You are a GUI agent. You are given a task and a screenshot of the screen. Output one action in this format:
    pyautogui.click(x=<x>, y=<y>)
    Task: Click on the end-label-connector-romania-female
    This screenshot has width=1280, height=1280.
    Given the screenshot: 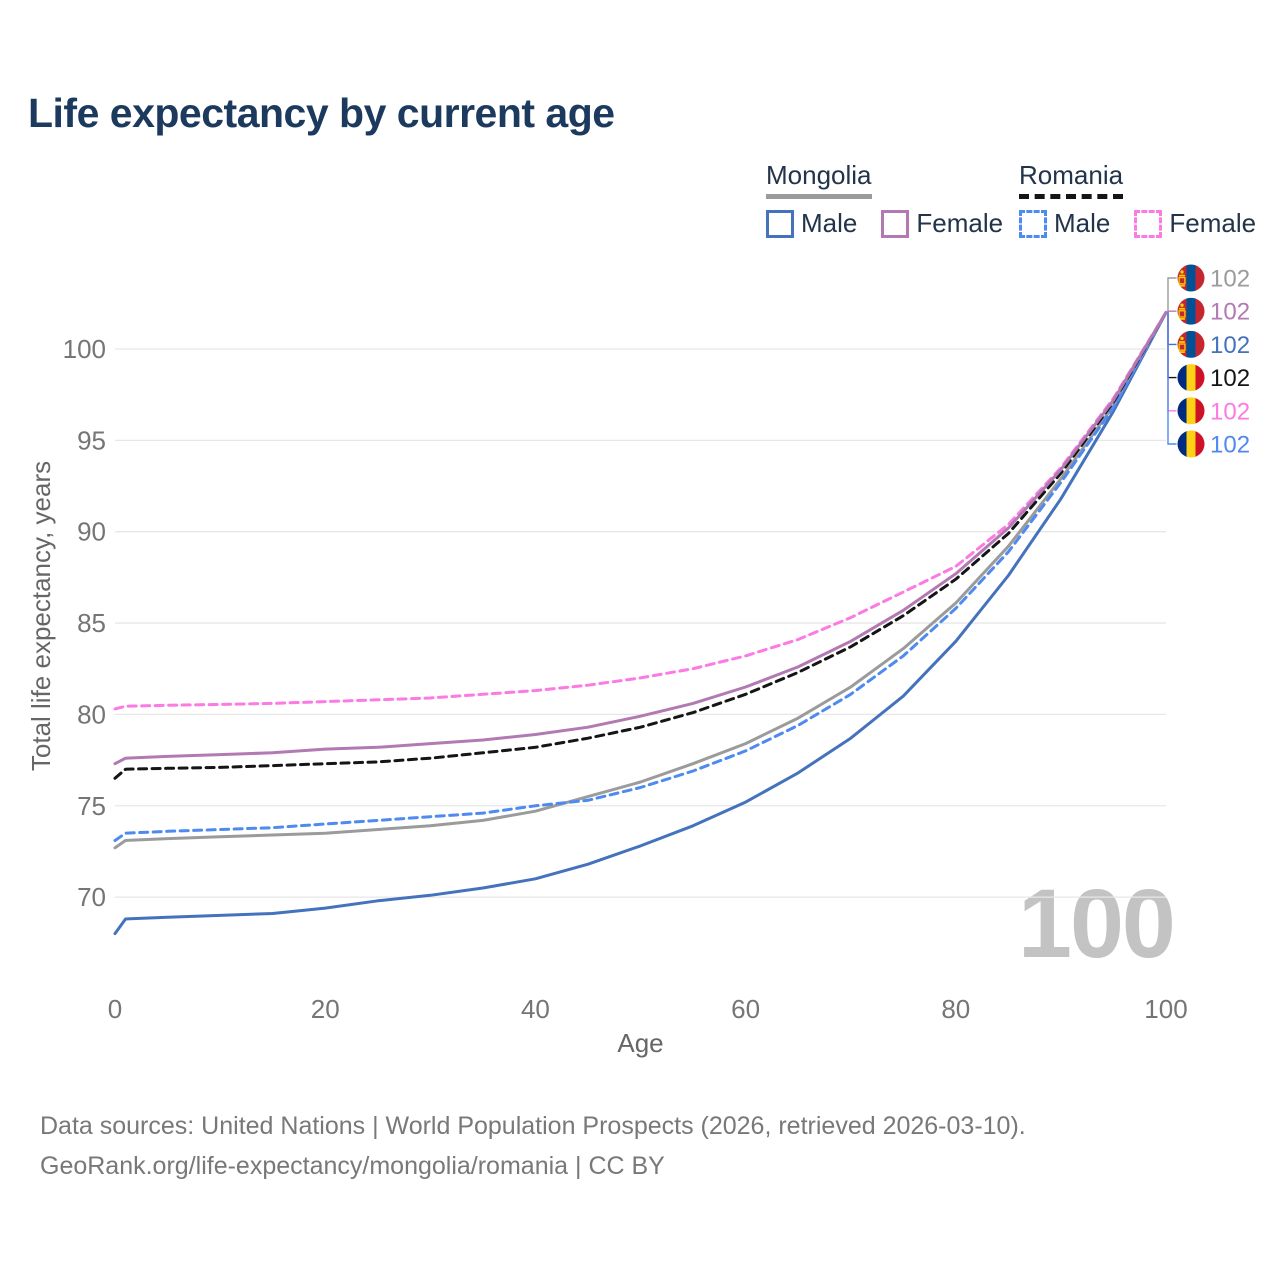 What is the action you would take?
    pyautogui.click(x=1172, y=362)
    